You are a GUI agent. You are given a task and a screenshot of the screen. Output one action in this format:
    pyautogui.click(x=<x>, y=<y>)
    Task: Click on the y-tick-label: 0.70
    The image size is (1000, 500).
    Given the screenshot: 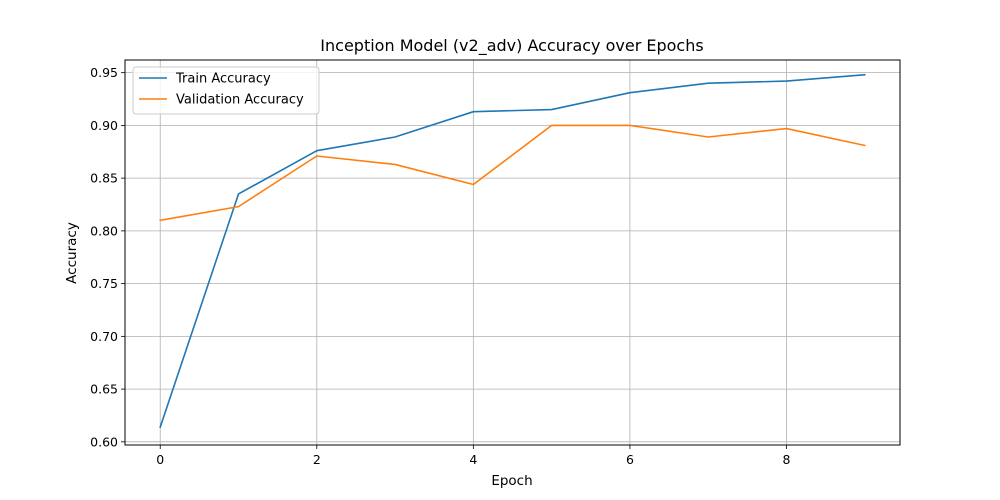 What is the action you would take?
    pyautogui.click(x=104, y=336)
    